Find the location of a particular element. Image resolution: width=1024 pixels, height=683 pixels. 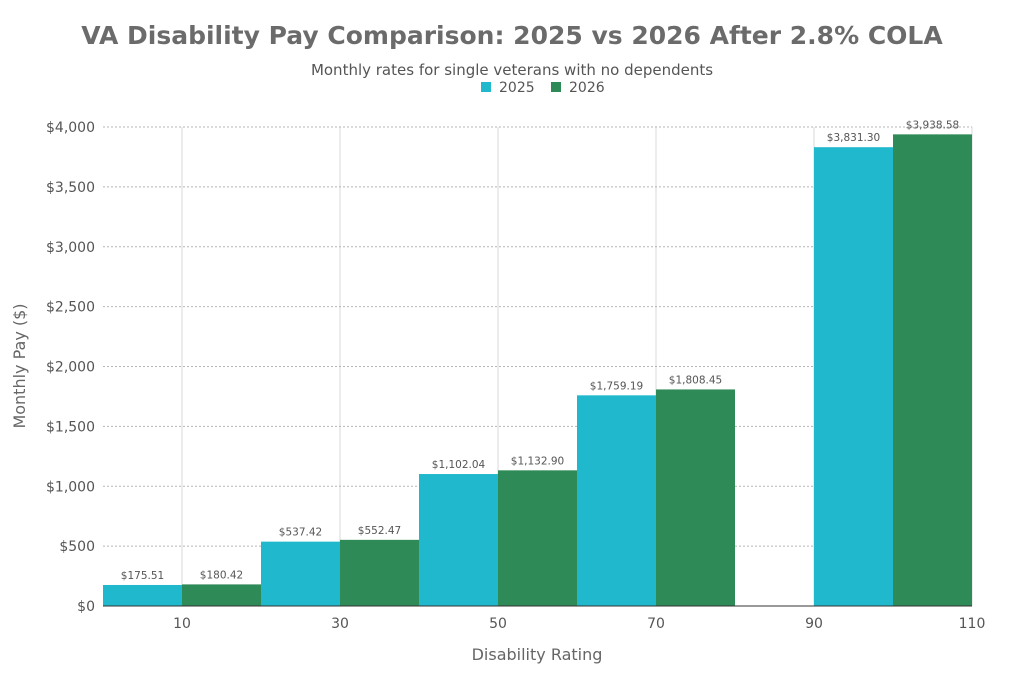

data-label-2026-10: $180.42 is located at coordinates (221, 575).